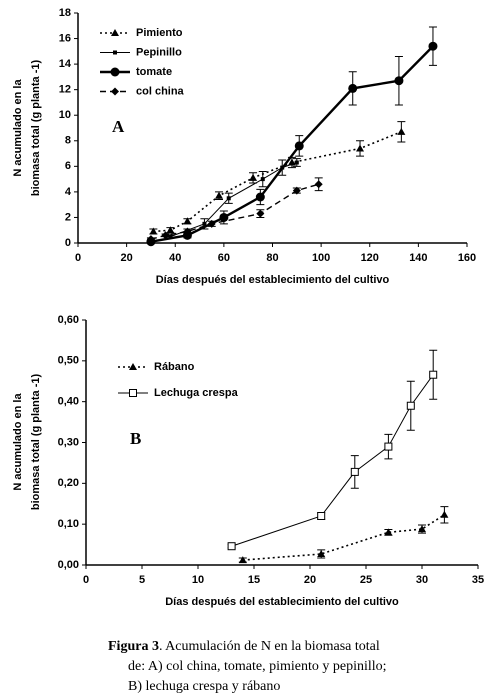  Describe the element at coordinates (135, 438) in the screenshot. I see `panel-label: B` at that location.